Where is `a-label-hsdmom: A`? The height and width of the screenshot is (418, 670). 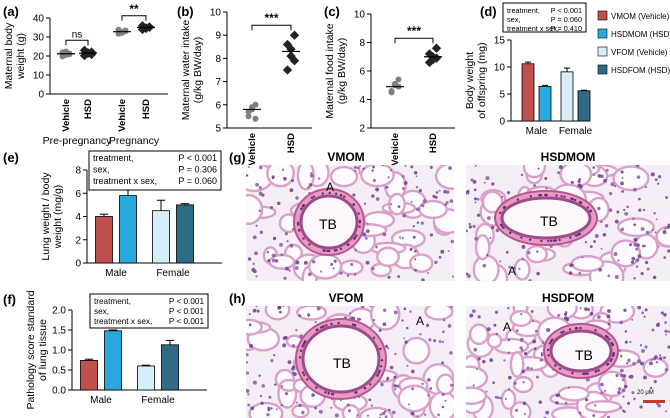 a-label-hsdmom: A is located at coordinates (512, 271).